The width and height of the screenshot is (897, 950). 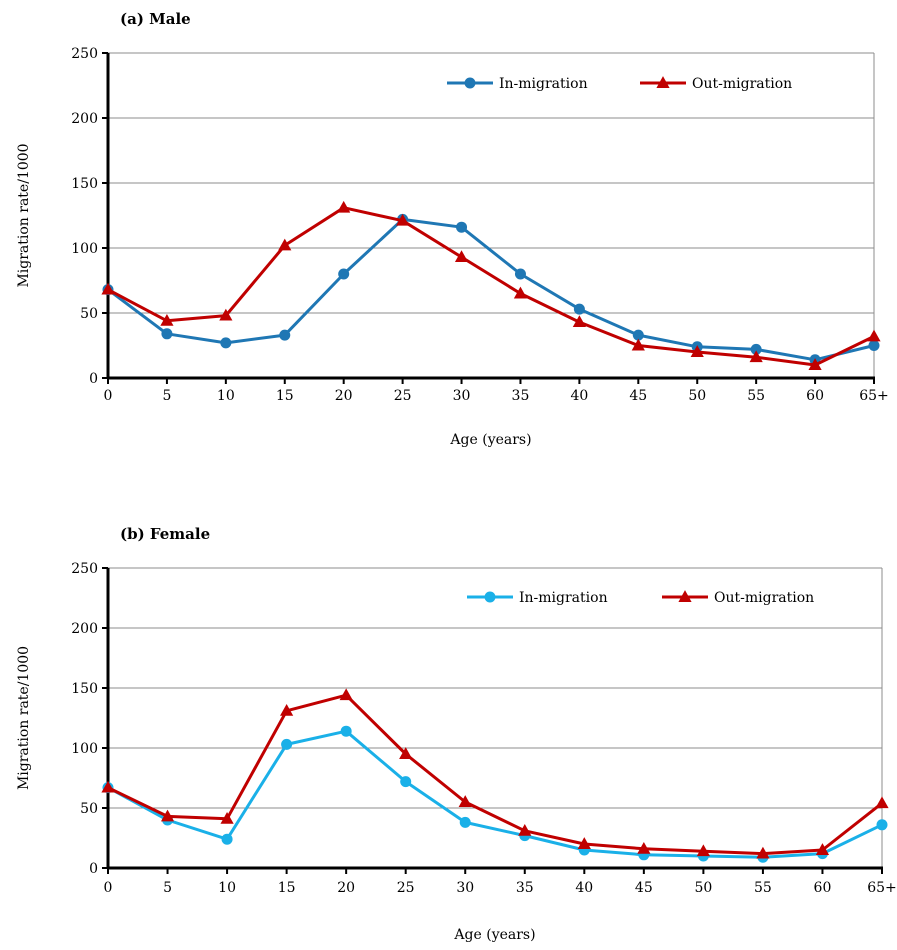 I want to click on series-in-migration, so click(x=491, y=289).